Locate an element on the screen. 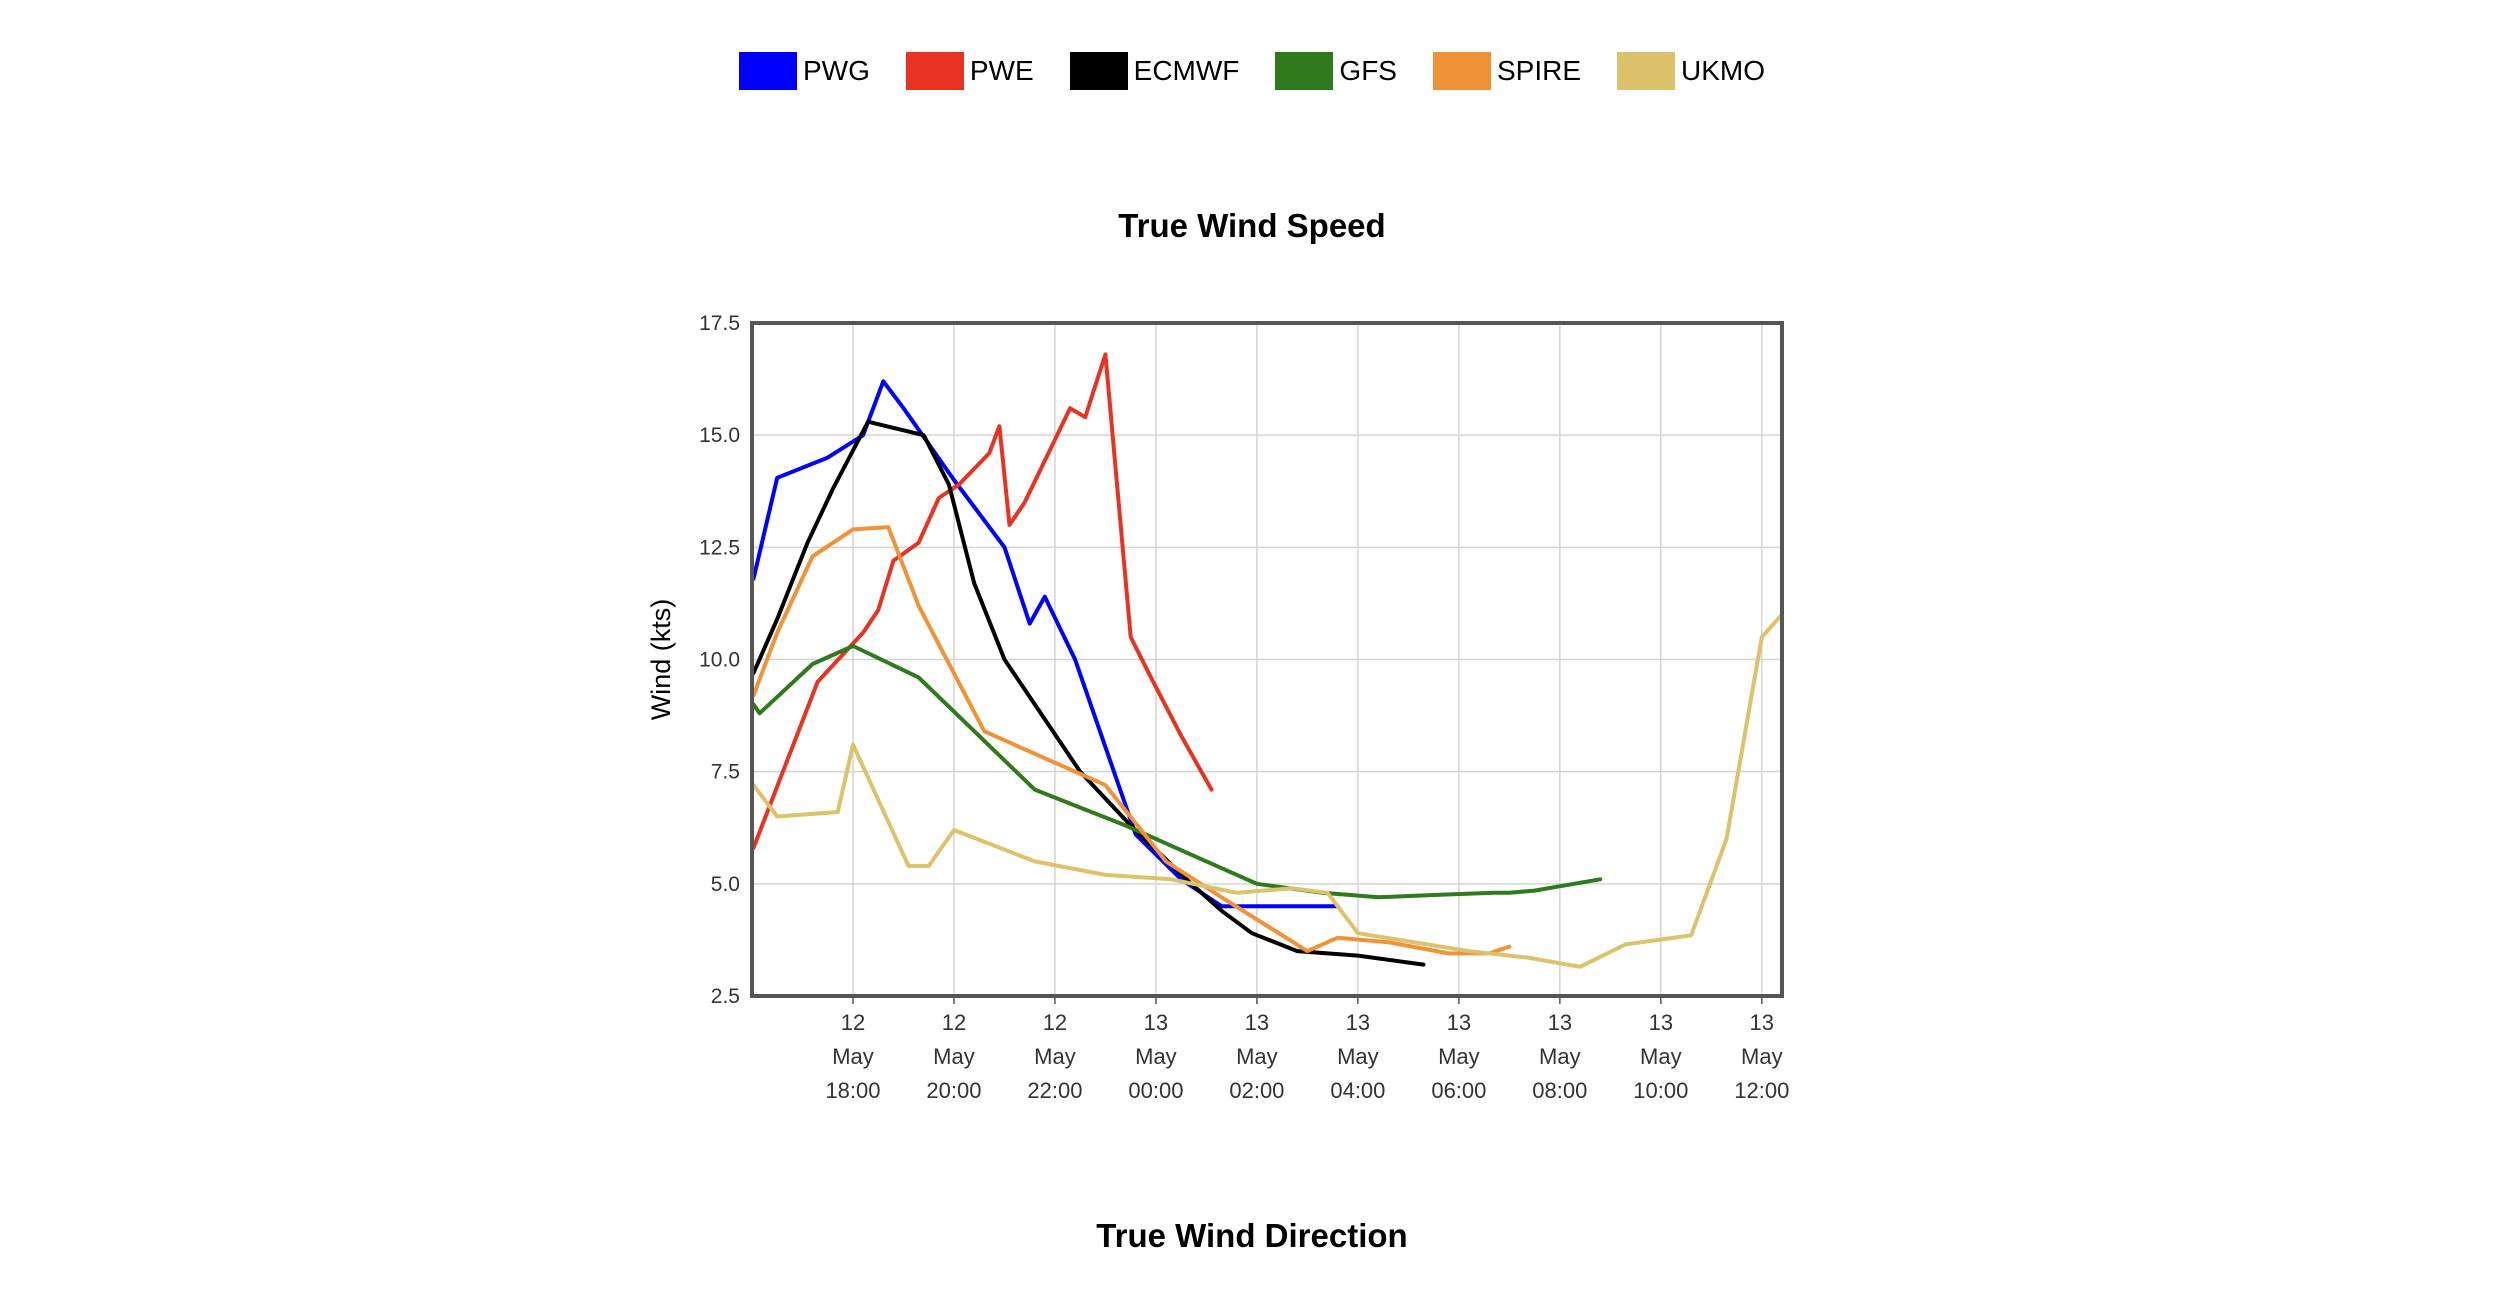 Image resolution: width=2504 pixels, height=1316 pixels. series-line-ecmwf is located at coordinates (1088, 693).